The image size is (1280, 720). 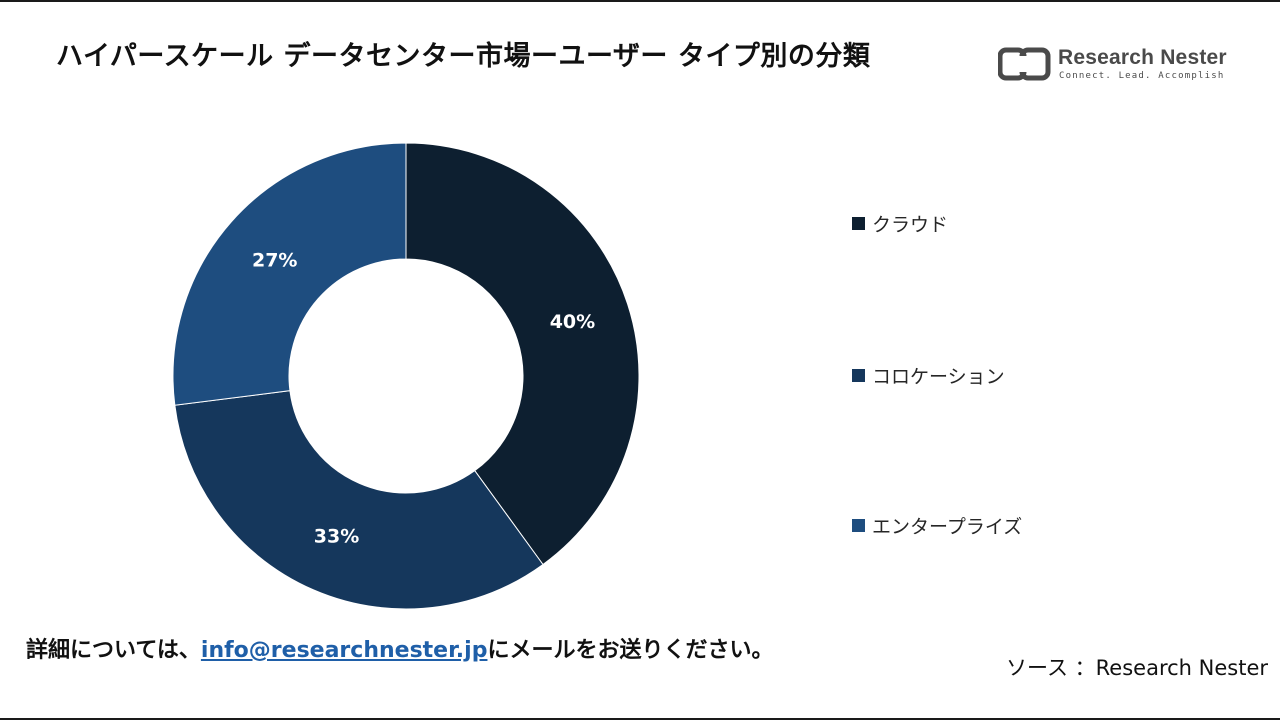 What do you see at coordinates (910, 225) in the screenshot?
I see `legend-label: クラウド` at bounding box center [910, 225].